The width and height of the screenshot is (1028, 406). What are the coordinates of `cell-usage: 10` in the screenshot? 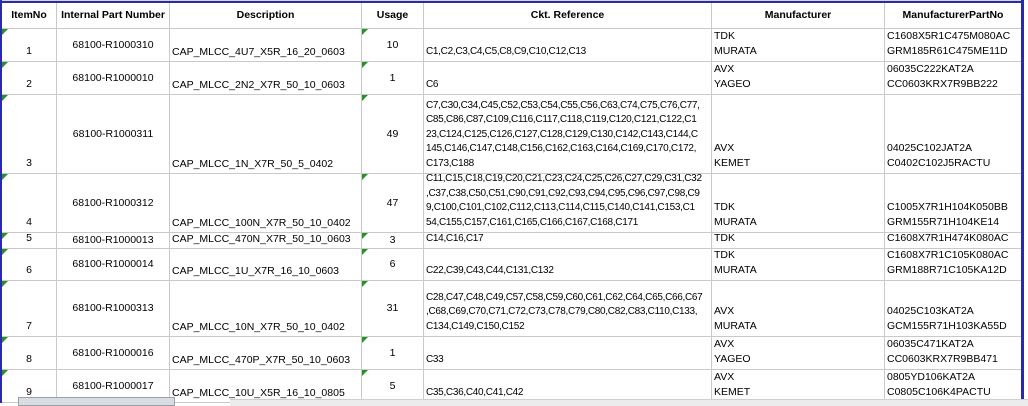 It's located at (393, 45).